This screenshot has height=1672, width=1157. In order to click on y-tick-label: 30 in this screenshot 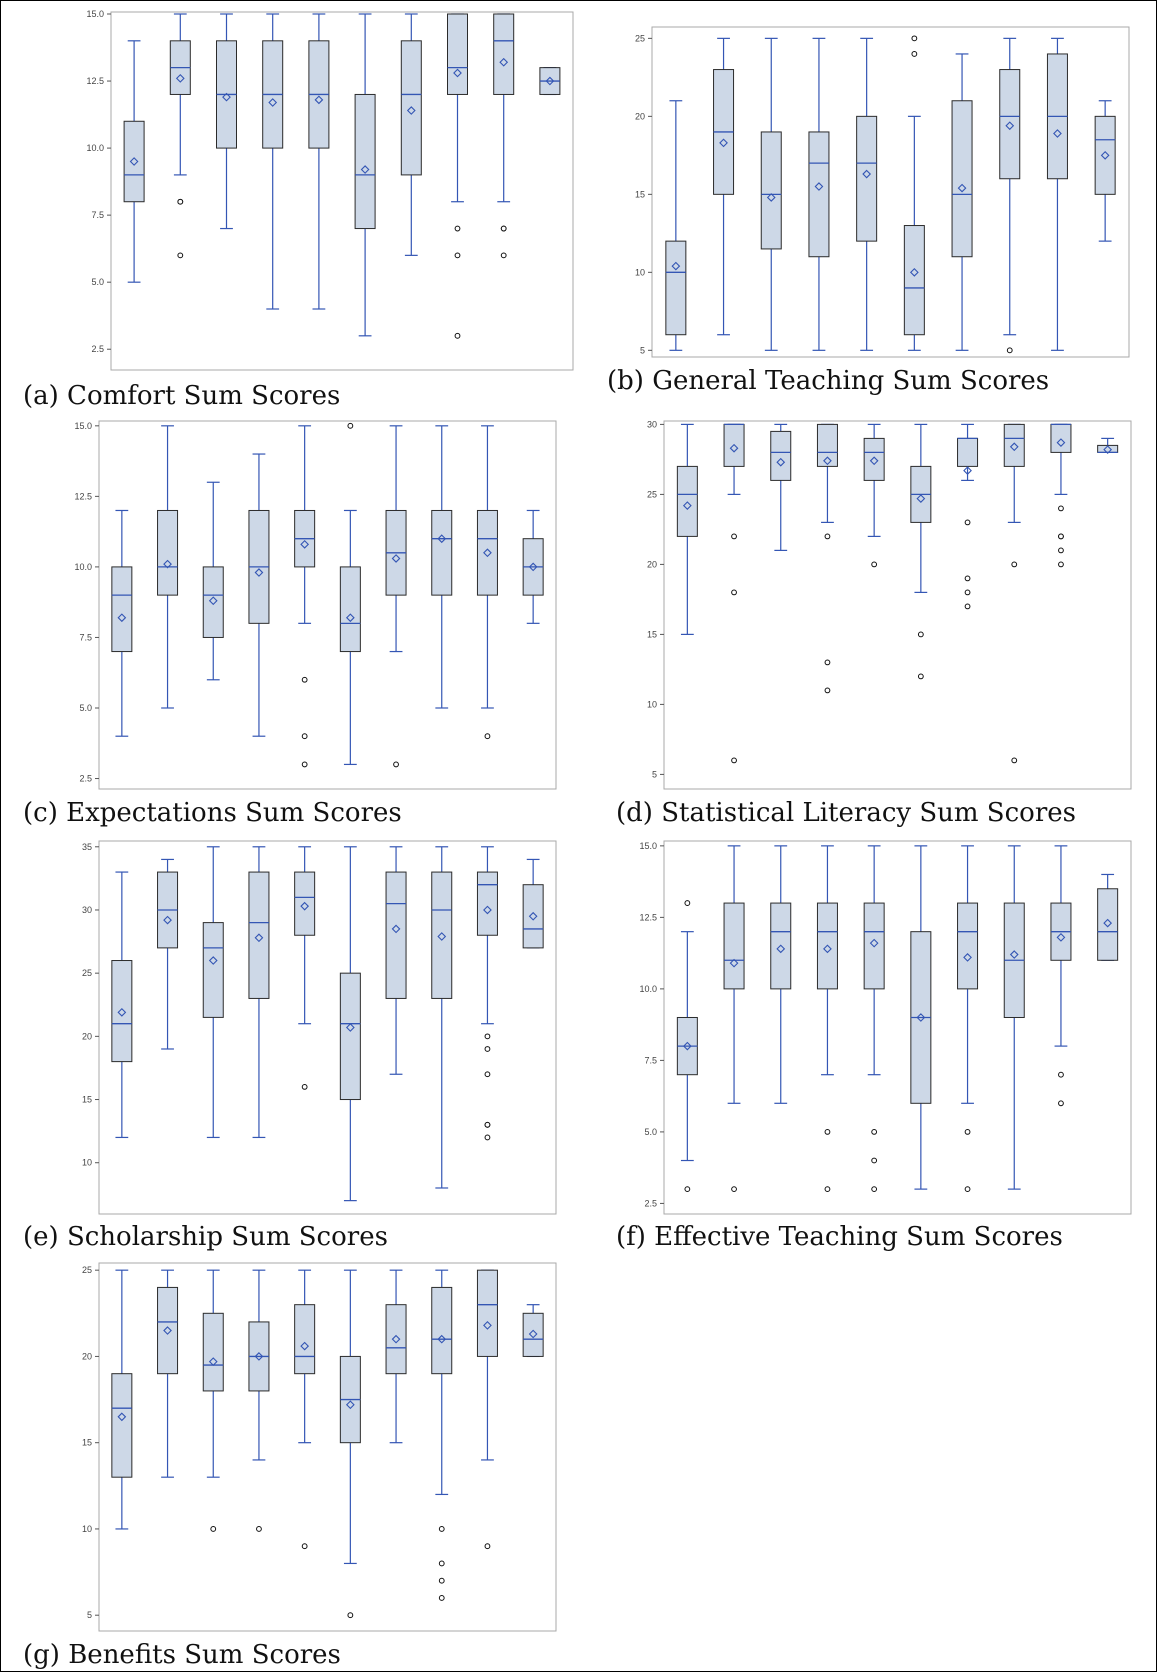, I will do `click(652, 424)`.